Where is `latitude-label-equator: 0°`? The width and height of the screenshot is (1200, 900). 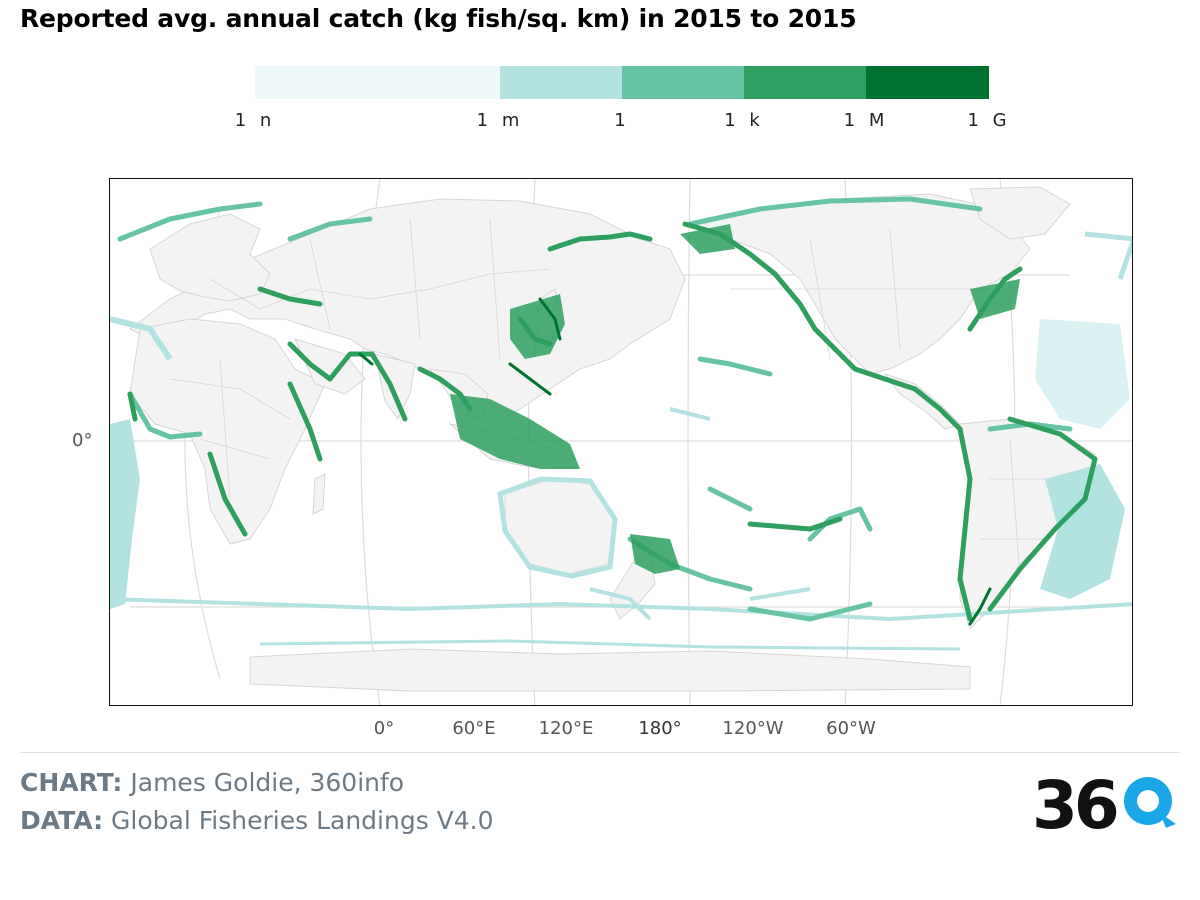 latitude-label-equator: 0° is located at coordinates (82, 440).